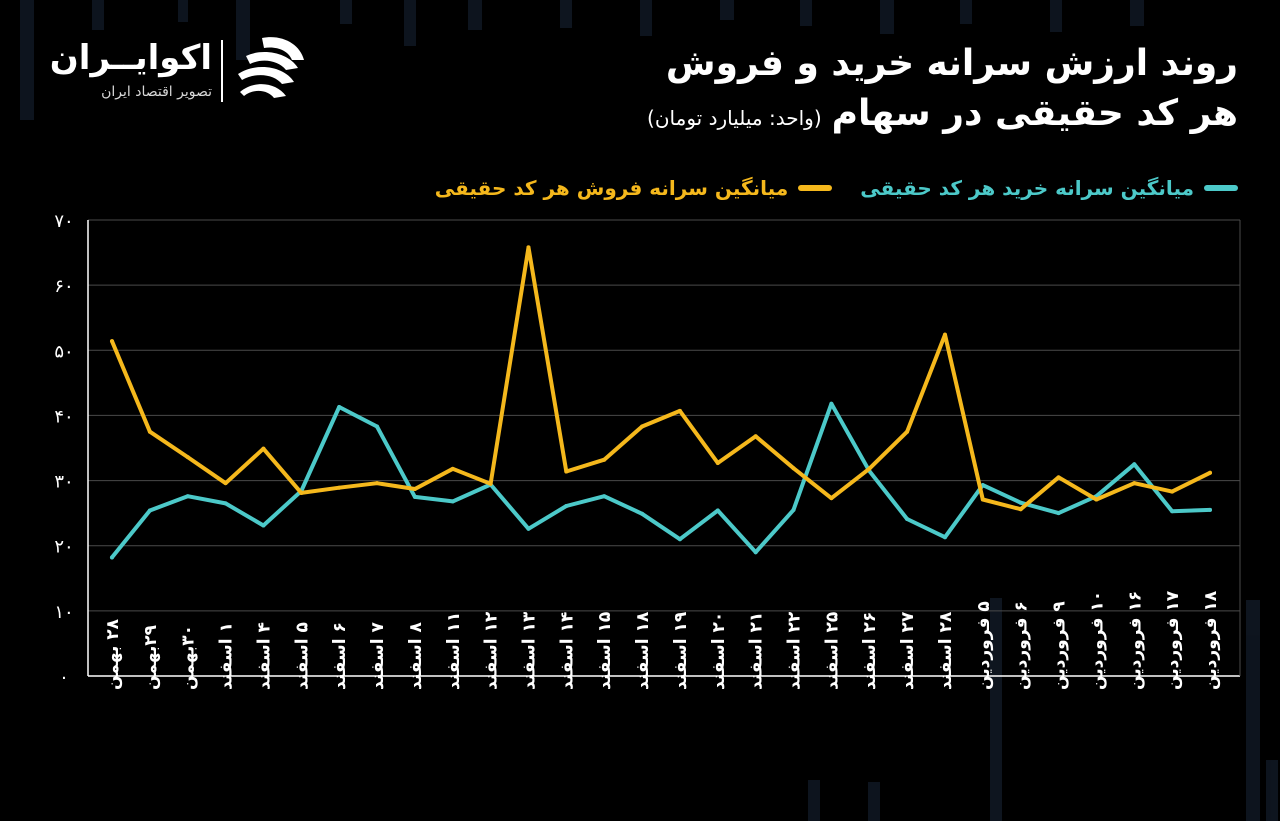  I want to click on x-tick-label: ۳۰بهمن, so click(189, 657).